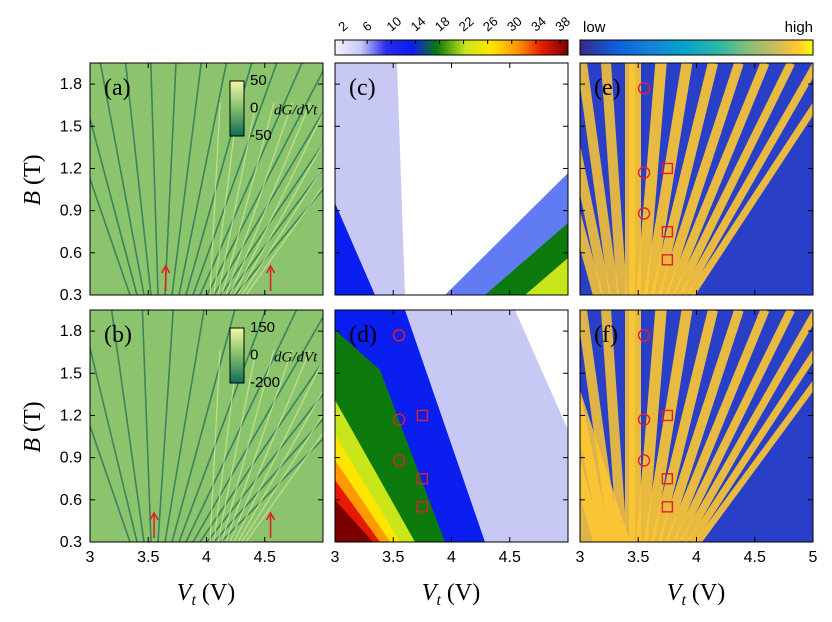 This screenshot has width=832, height=622. What do you see at coordinates (451, 47) in the screenshot?
I see `colorbar-filling-bar` at bounding box center [451, 47].